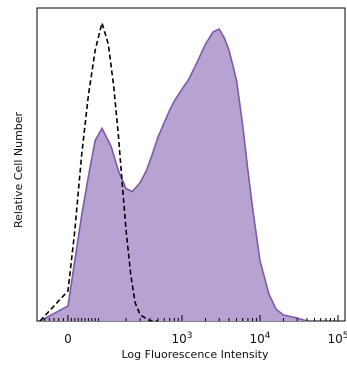 The width and height of the screenshot is (347, 367). Describe the element at coordinates (181, 338) in the screenshot. I see `x-tick-label: 103` at that location.